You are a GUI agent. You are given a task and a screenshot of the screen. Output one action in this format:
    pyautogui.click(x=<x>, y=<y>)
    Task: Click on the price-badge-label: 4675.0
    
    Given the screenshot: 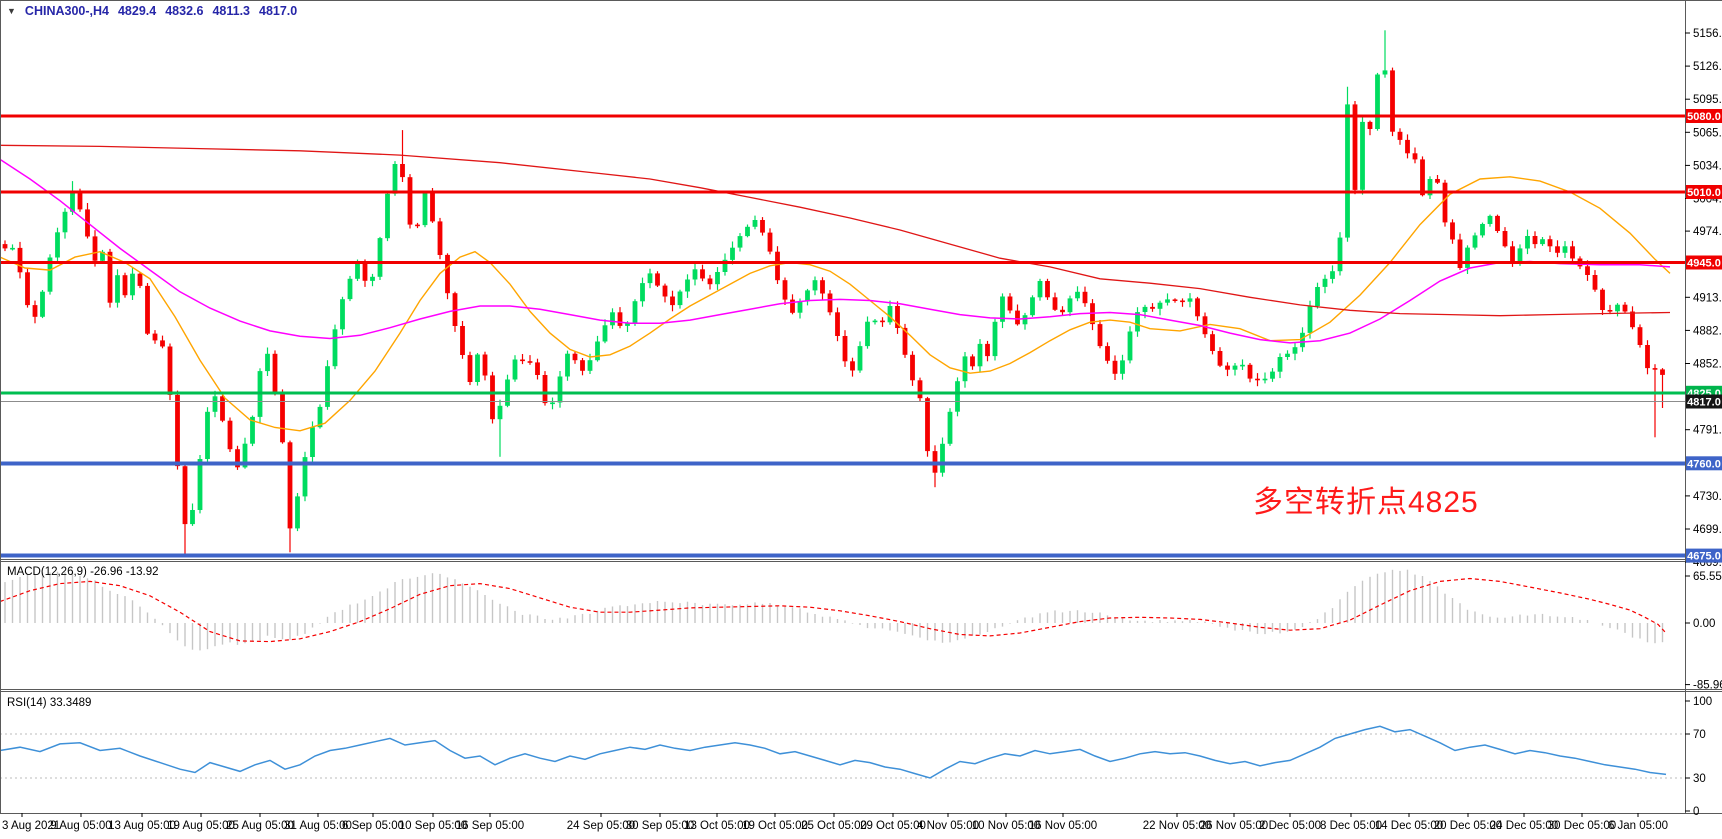 What is the action you would take?
    pyautogui.click(x=1704, y=557)
    